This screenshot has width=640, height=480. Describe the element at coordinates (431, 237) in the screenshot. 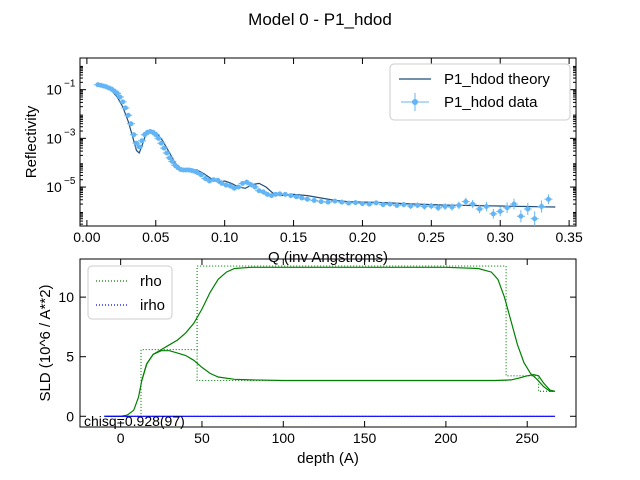

I see `x-tick-label: 0.25` at that location.